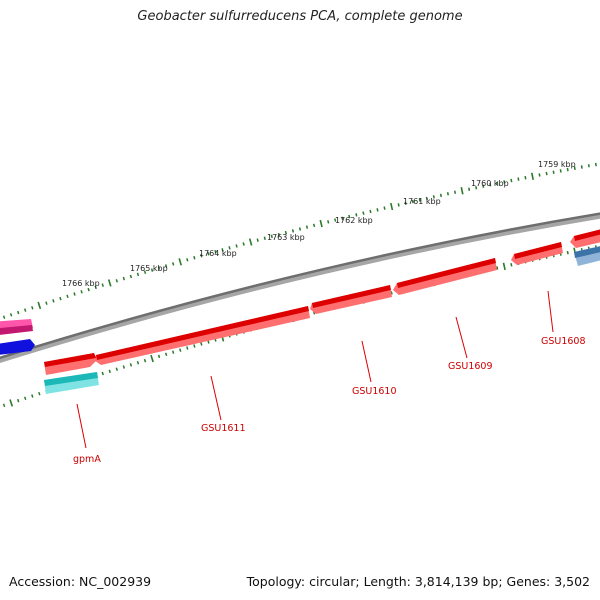 This screenshot has width=600, height=600. I want to click on gene-label-gsu1608: GSU1608, so click(563, 341).